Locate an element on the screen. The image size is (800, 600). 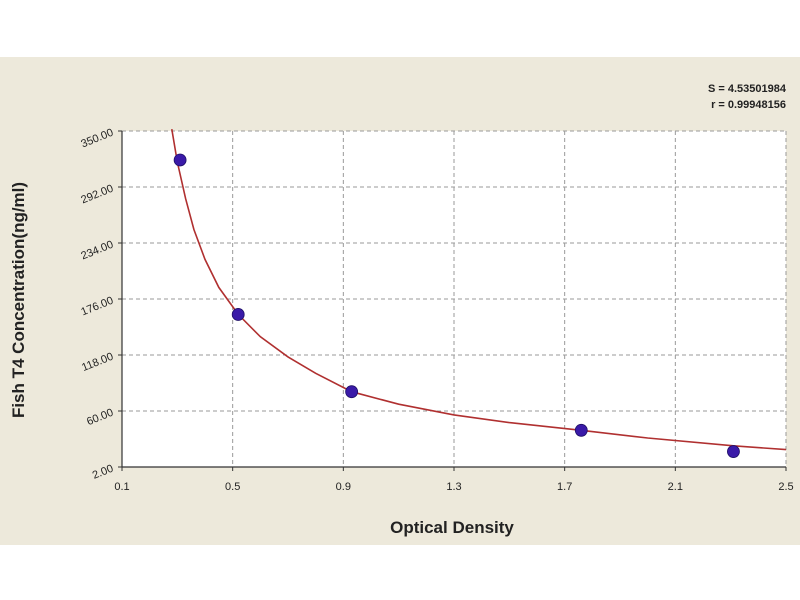
x-axis-title: Optical Density is located at coordinates (452, 527).